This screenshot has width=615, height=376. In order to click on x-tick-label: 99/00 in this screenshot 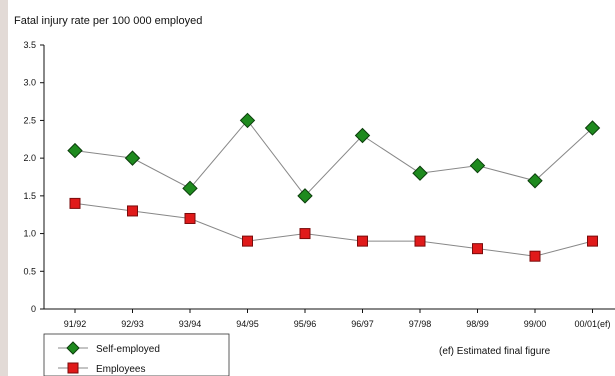, I will do `click(535, 324)`.